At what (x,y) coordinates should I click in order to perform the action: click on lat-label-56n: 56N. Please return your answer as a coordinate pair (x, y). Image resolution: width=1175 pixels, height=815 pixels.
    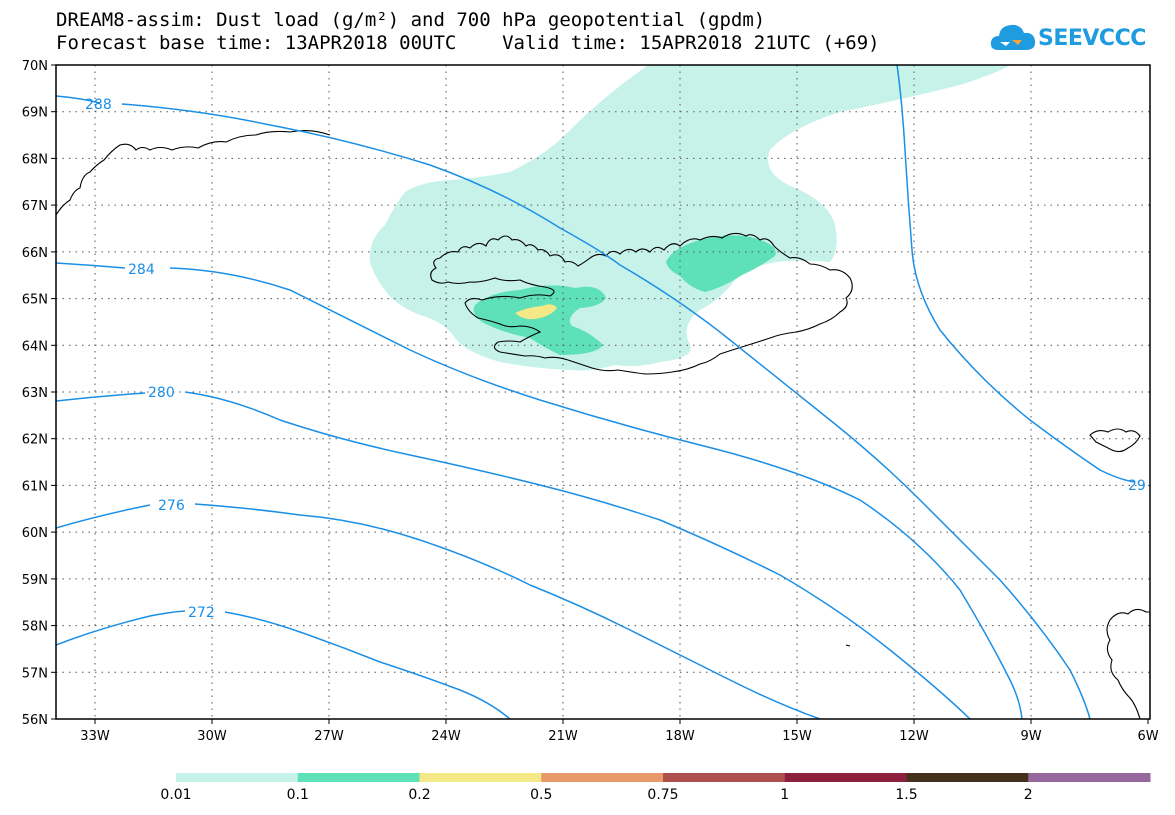
    Looking at the image, I should click on (35, 720).